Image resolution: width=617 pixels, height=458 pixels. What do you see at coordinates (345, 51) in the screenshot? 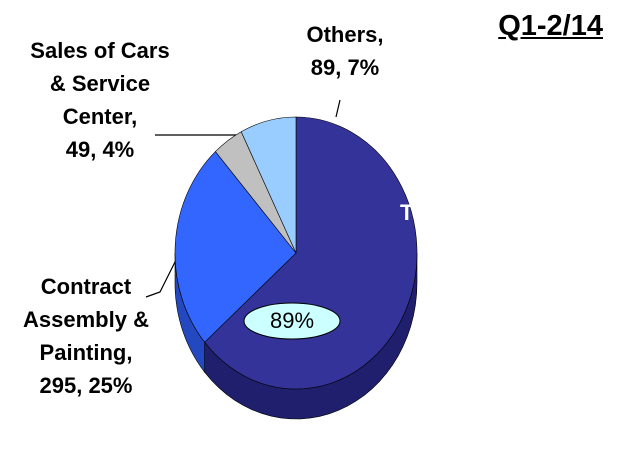
I see `slice-label: Others, 89, 7%` at bounding box center [345, 51].